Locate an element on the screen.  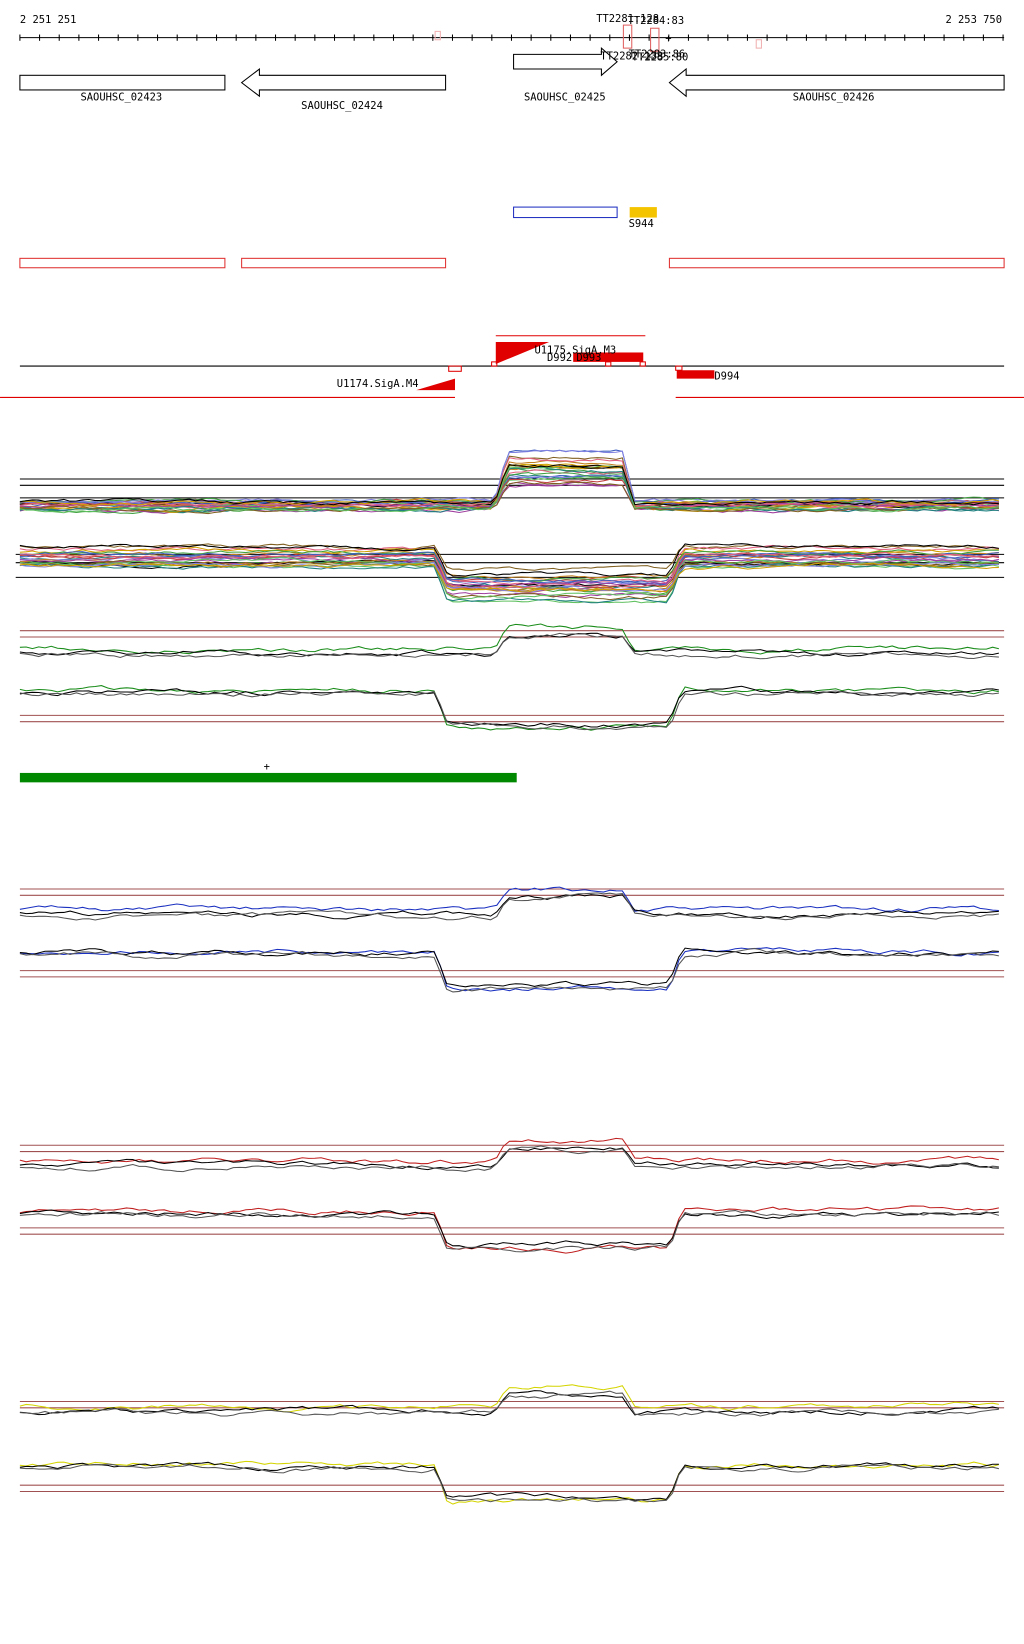
promoter is located at coordinates (435, 384).